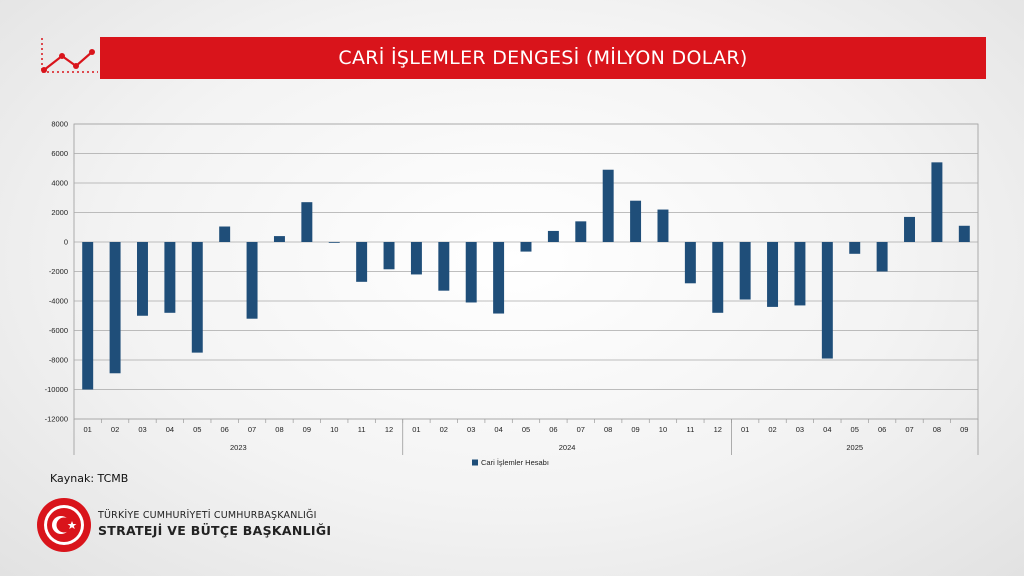 Image resolution: width=1024 pixels, height=576 pixels. I want to click on bar-10-2024, so click(663, 225).